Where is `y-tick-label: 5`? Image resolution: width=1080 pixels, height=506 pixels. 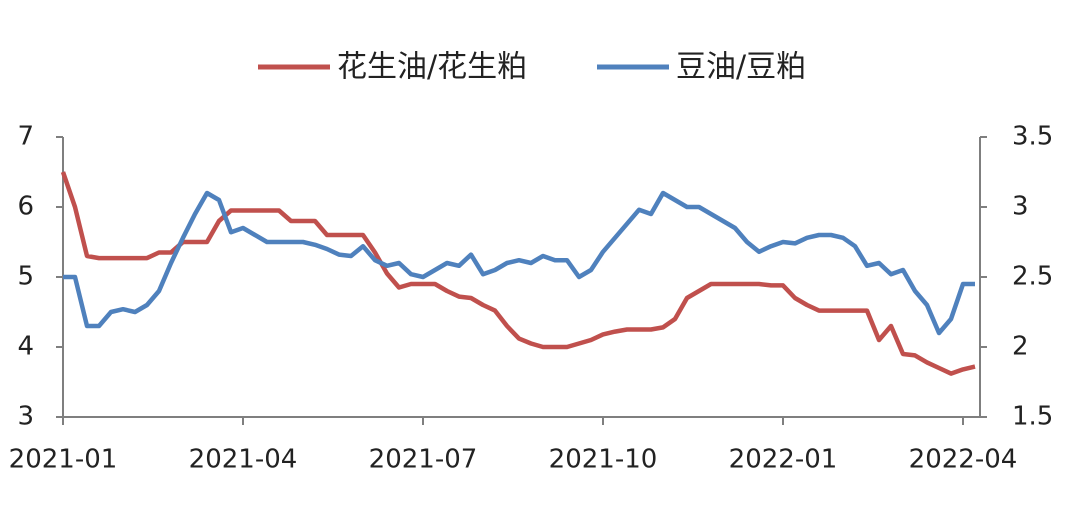
y-tick-label: 5 is located at coordinates (25, 277).